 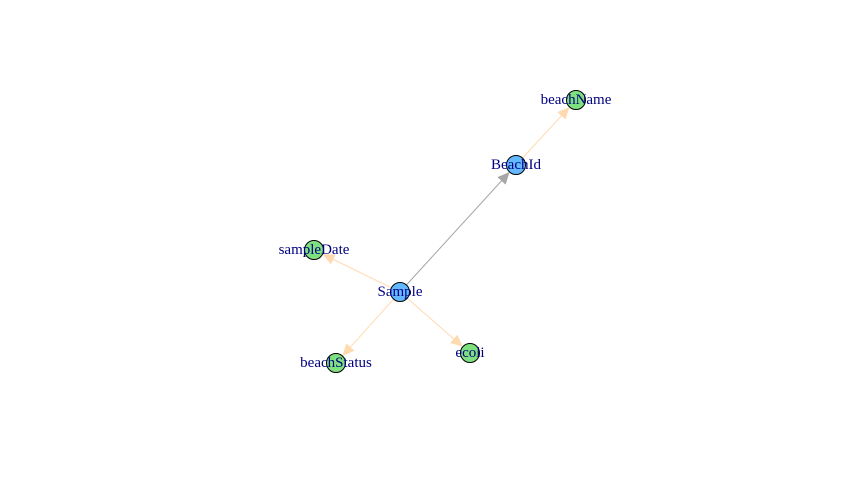 I want to click on node-label-beachstatus: beachStatus, so click(x=336, y=363).